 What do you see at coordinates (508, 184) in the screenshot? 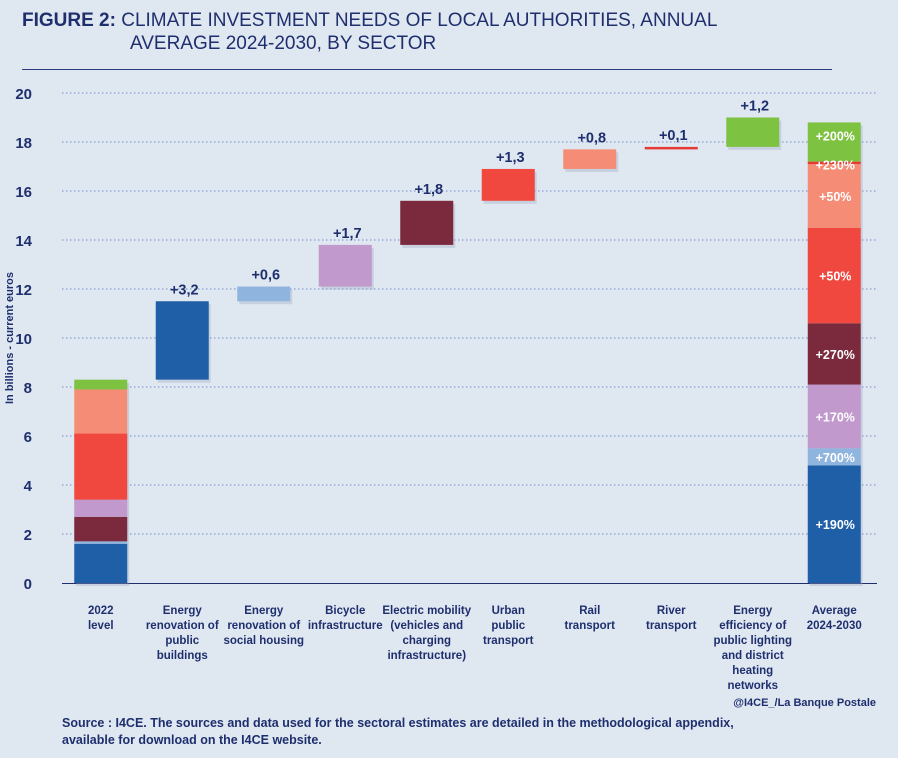
I see `bar-increment-urban_transport` at bounding box center [508, 184].